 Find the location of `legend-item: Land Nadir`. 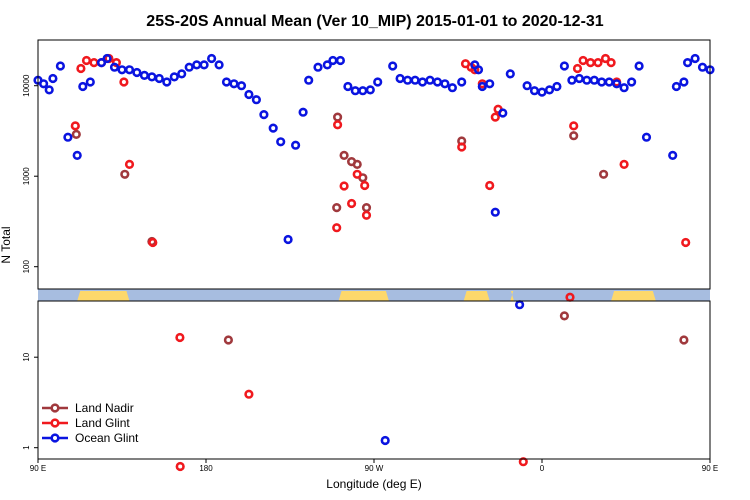

legend-item: Land Nadir is located at coordinates (88, 408).